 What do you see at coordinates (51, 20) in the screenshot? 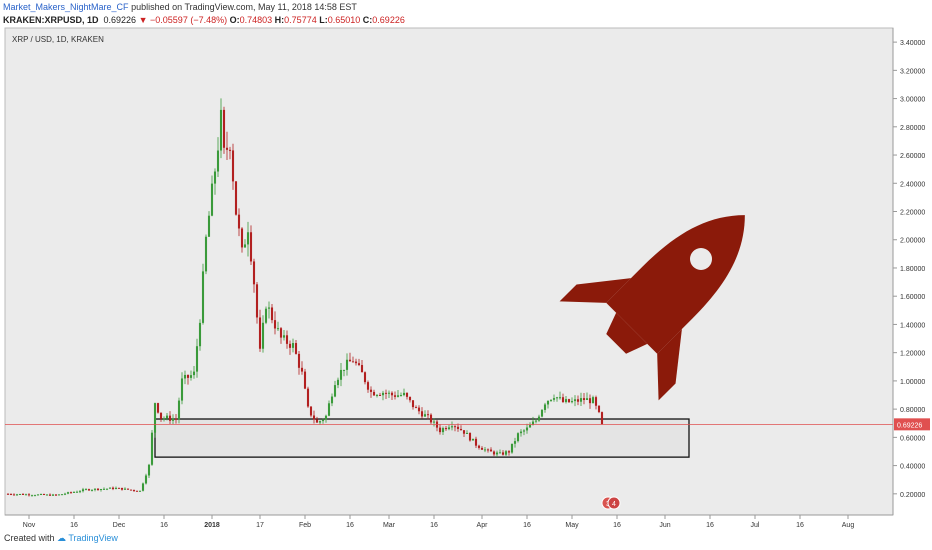
I see `symbol-label: KRAKEN:XRPUSD, 1D` at bounding box center [51, 20].